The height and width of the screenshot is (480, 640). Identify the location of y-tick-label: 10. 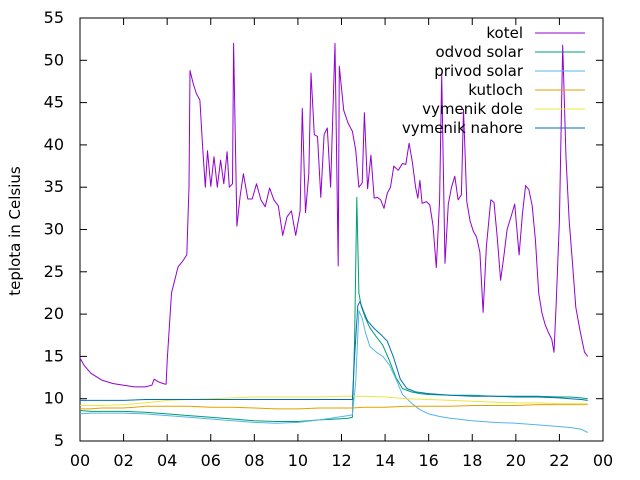
(54, 398).